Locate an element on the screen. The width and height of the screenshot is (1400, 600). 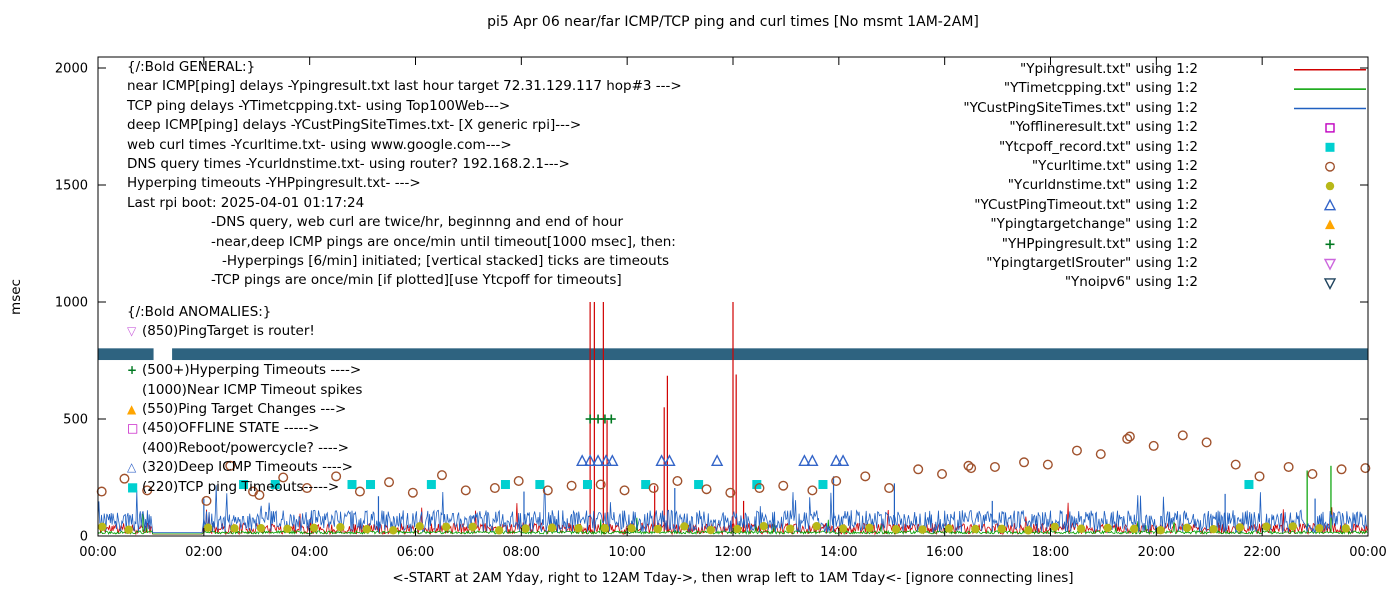
legend-entry: "YTimetcpping.txt" using 1:2 is located at coordinates (1100, 88).